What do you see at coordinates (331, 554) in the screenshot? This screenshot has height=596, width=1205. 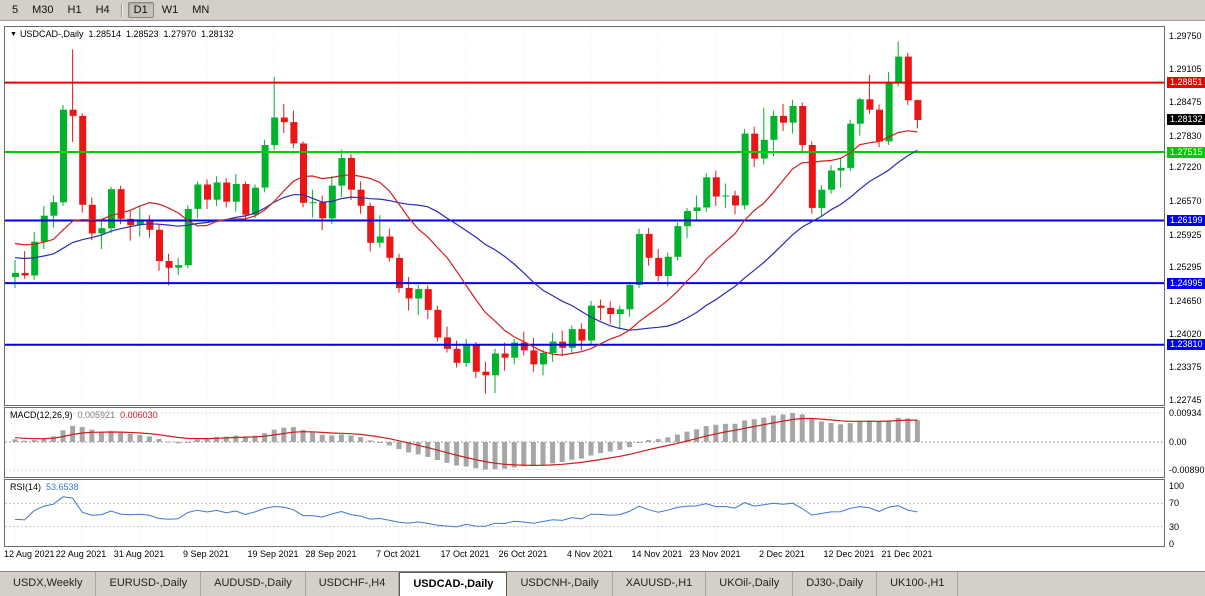 I see `date-axis-label: 28 Sep 2021` at bounding box center [331, 554].